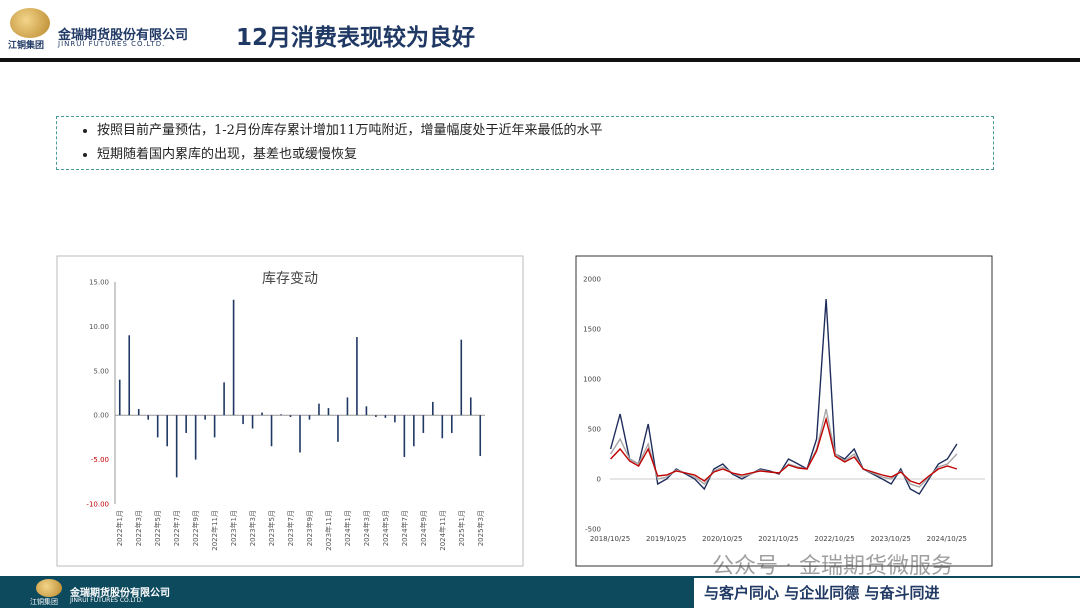  Describe the element at coordinates (157, 528) in the screenshot. I see `x-tick-label: 2022年5月` at that location.